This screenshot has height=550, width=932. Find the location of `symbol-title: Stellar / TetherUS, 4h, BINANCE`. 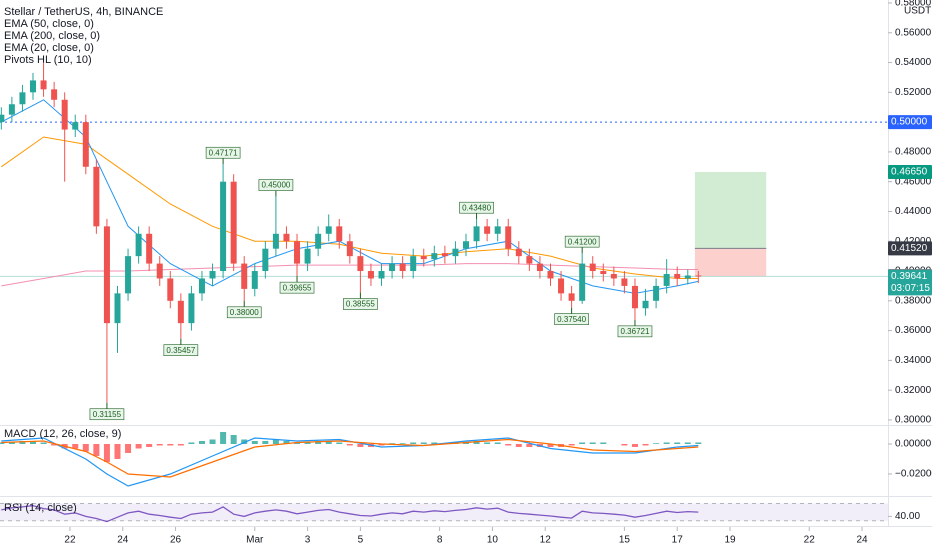

symbol-title: Stellar / TetherUS, 4h, BINANCE is located at coordinates (83, 12).